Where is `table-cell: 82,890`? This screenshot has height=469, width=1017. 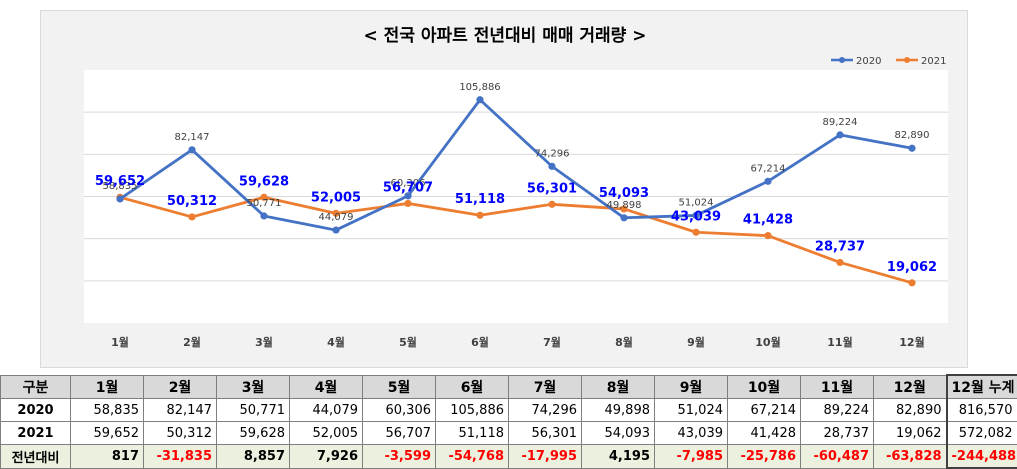 table-cell: 82,890 is located at coordinates (910, 410).